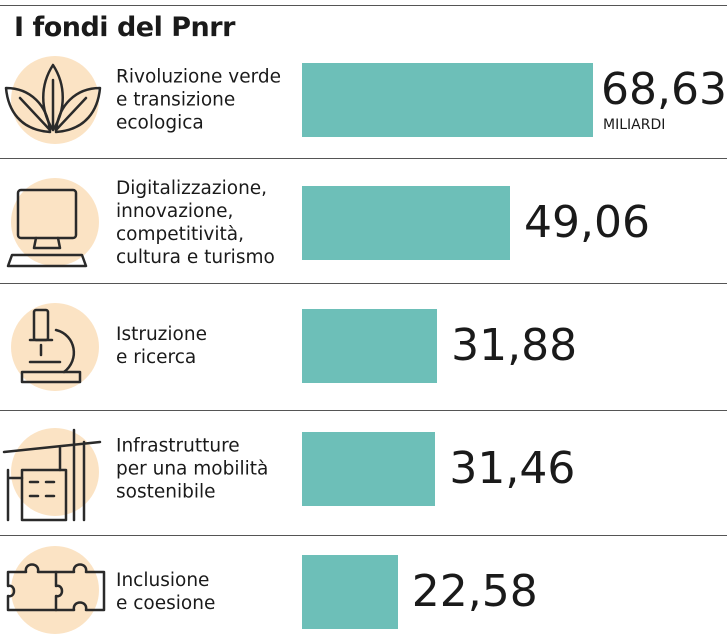 The width and height of the screenshot is (727, 636). What do you see at coordinates (55, 347) in the screenshot?
I see `icon-microscope` at bounding box center [55, 347].